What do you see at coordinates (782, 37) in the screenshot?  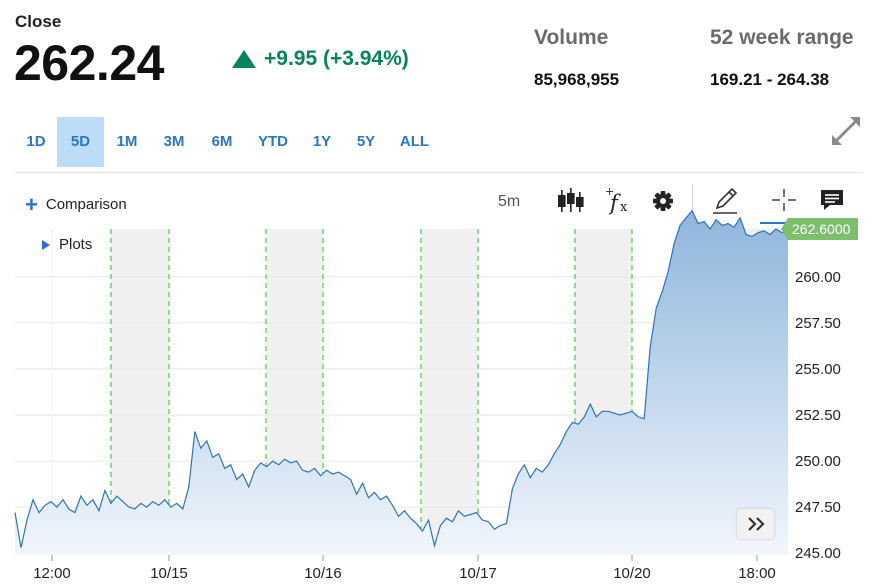 I see `range-label: 52 week range` at bounding box center [782, 37].